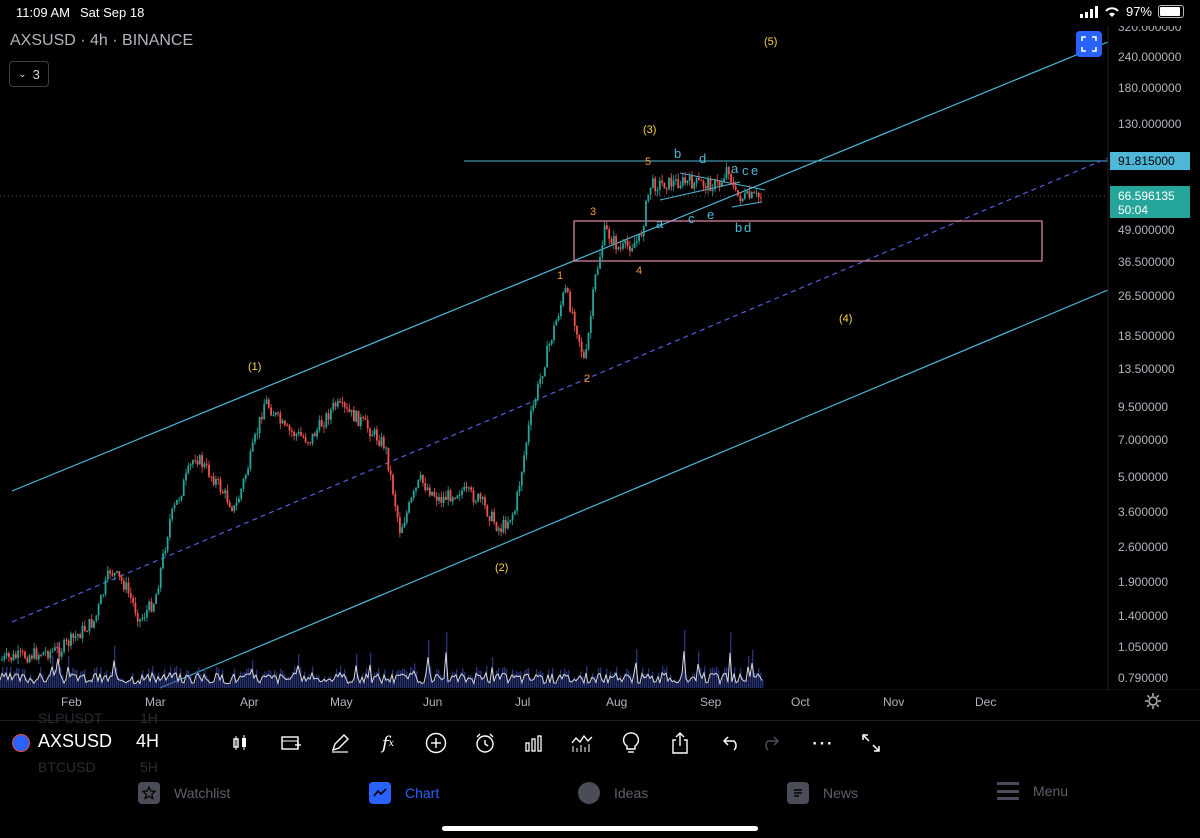  Describe the element at coordinates (1133, 210) in the screenshot. I see `countdown-label: 50:04` at that location.